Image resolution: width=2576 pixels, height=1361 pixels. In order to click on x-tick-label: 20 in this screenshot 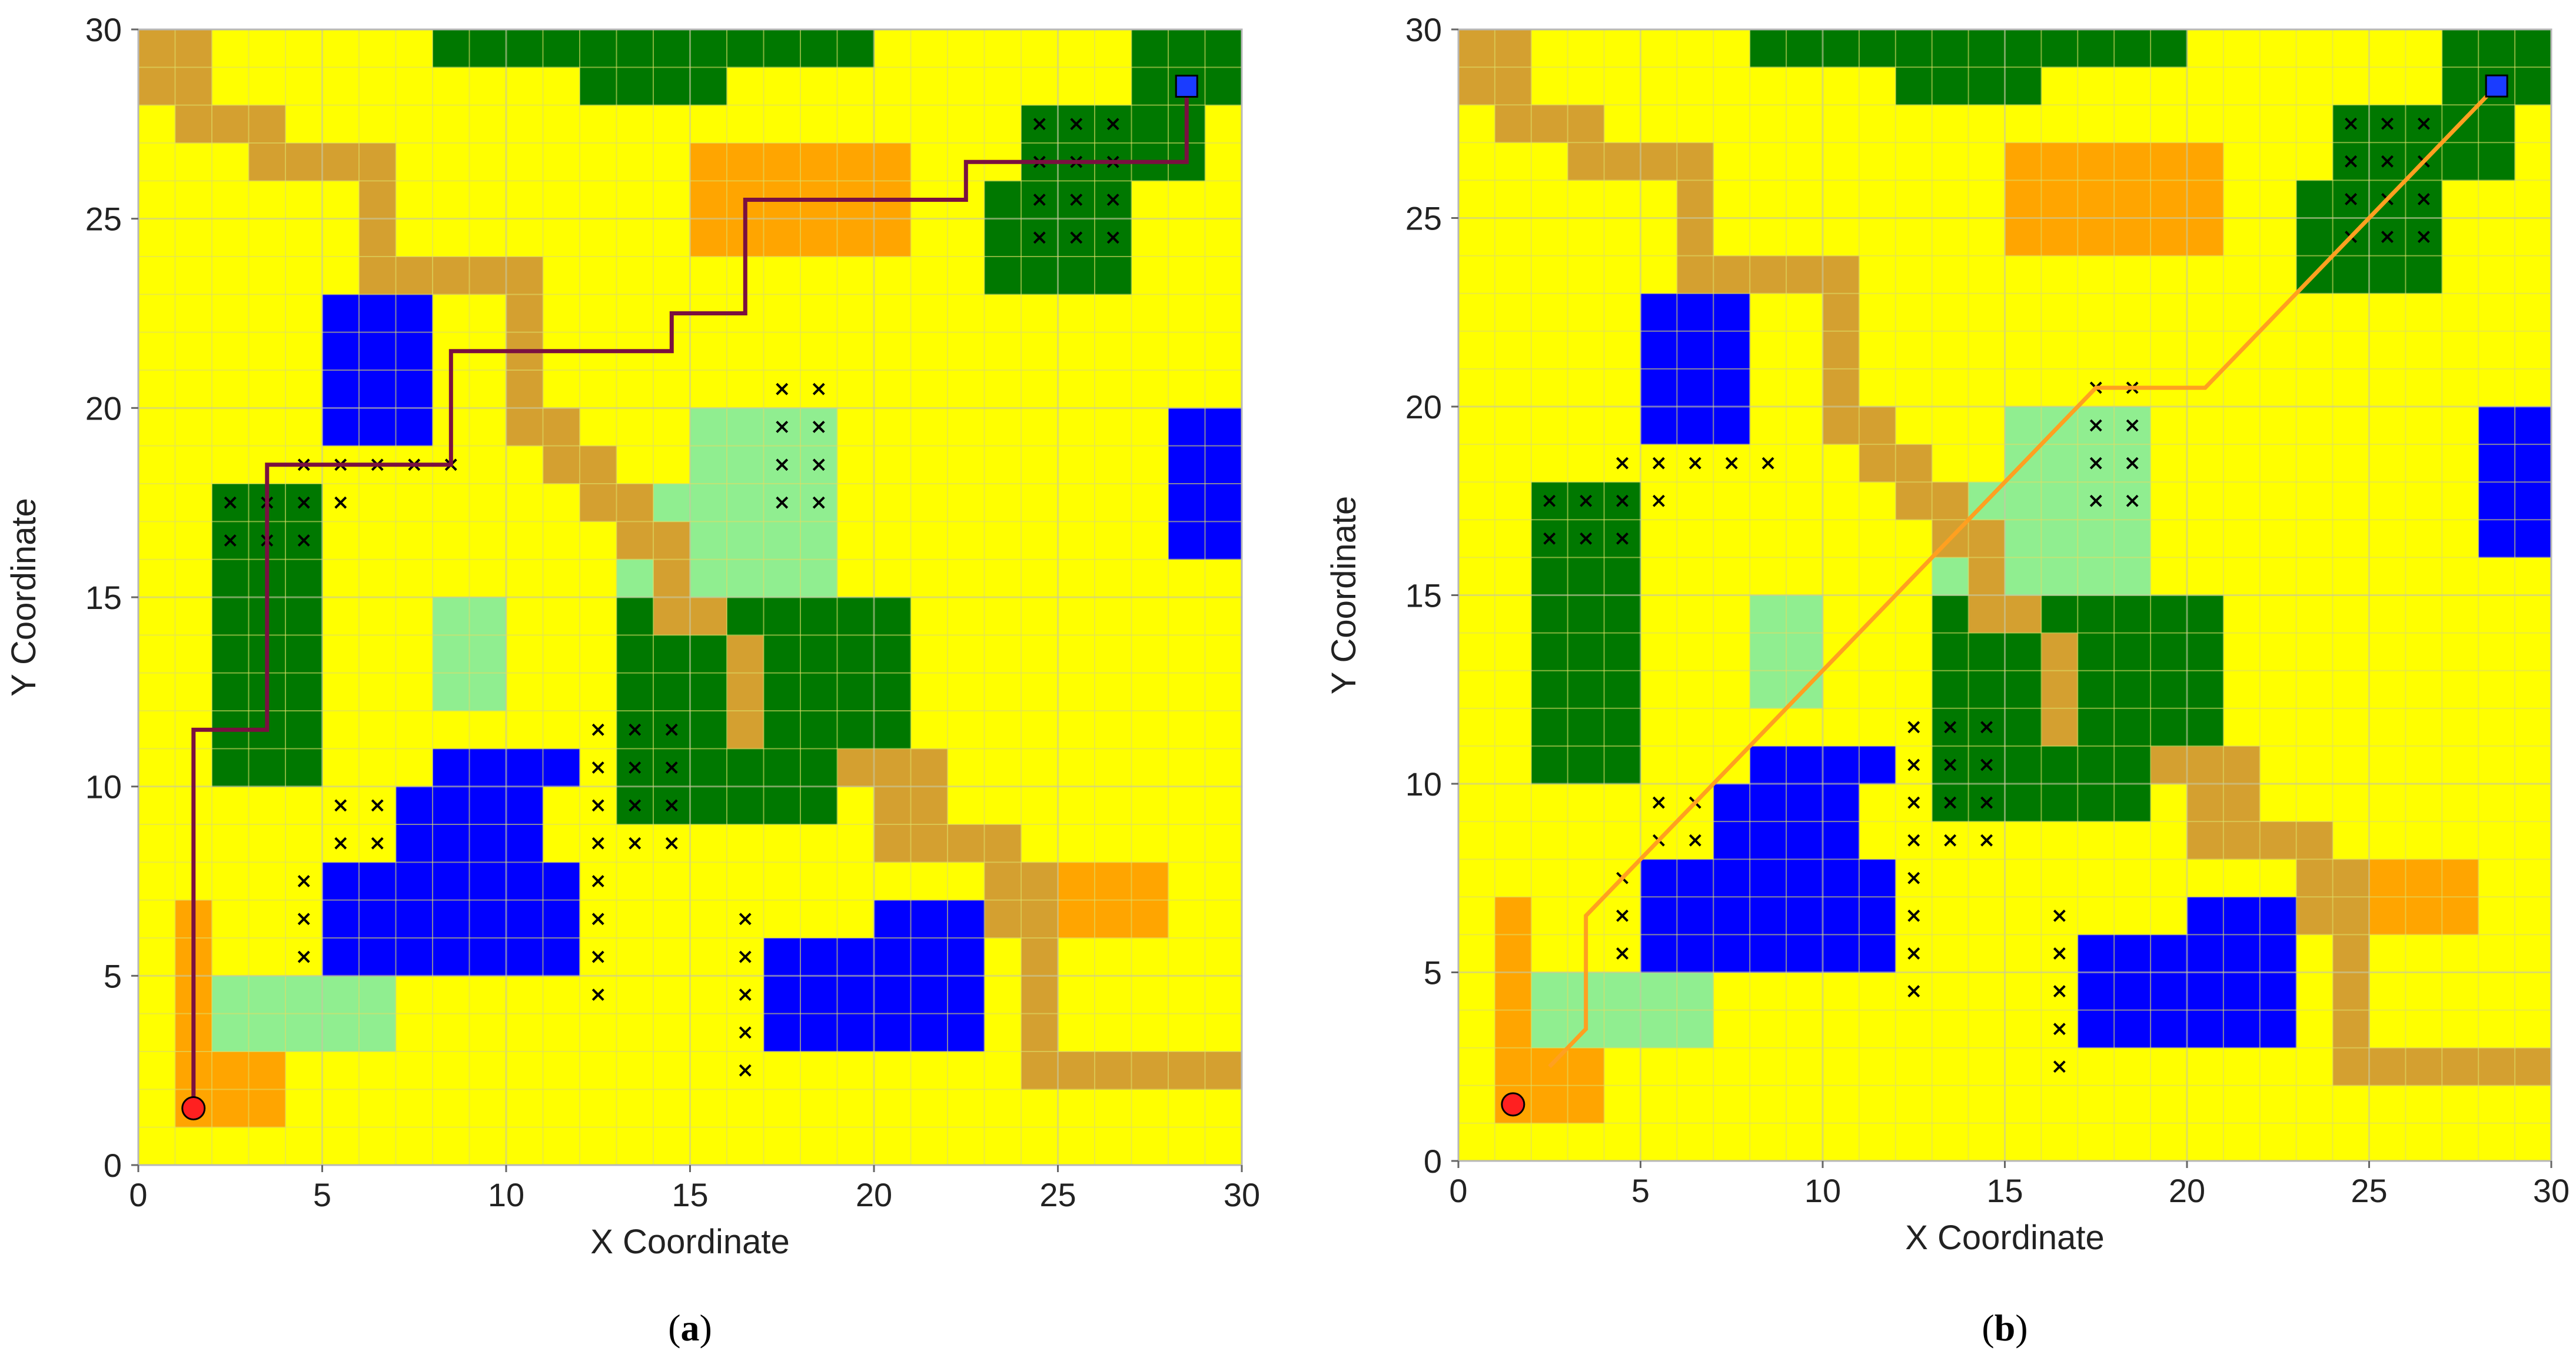, I will do `click(874, 1194)`.